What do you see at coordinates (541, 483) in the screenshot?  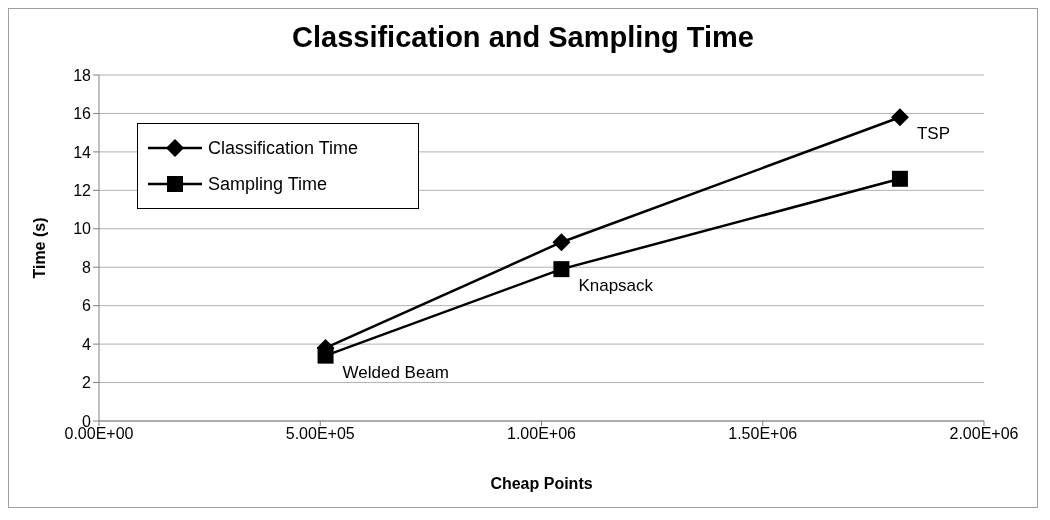 I see `x-axis-title: Cheap Points` at bounding box center [541, 483].